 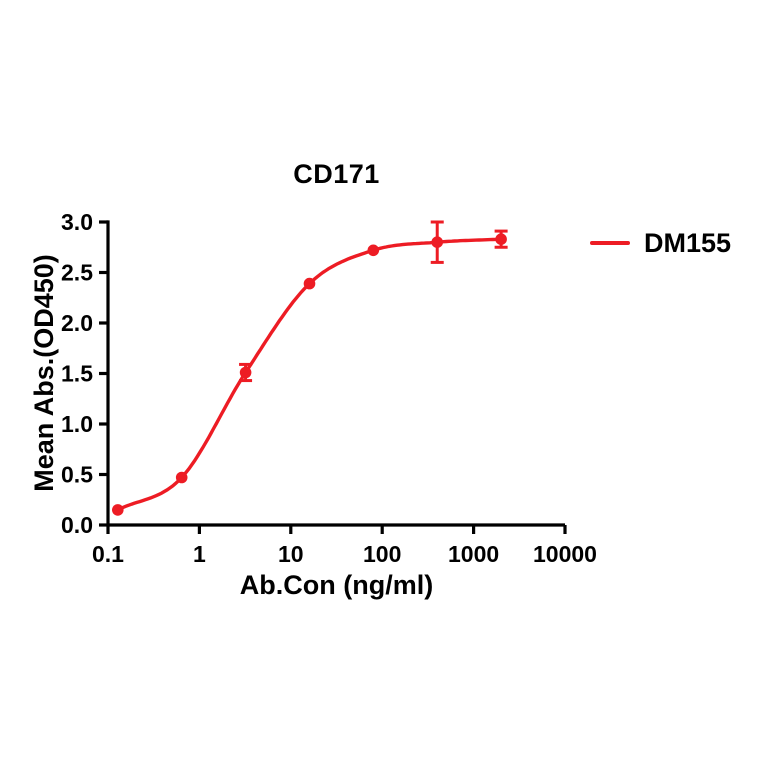 I want to click on legend-label: DM155, so click(x=688, y=242).